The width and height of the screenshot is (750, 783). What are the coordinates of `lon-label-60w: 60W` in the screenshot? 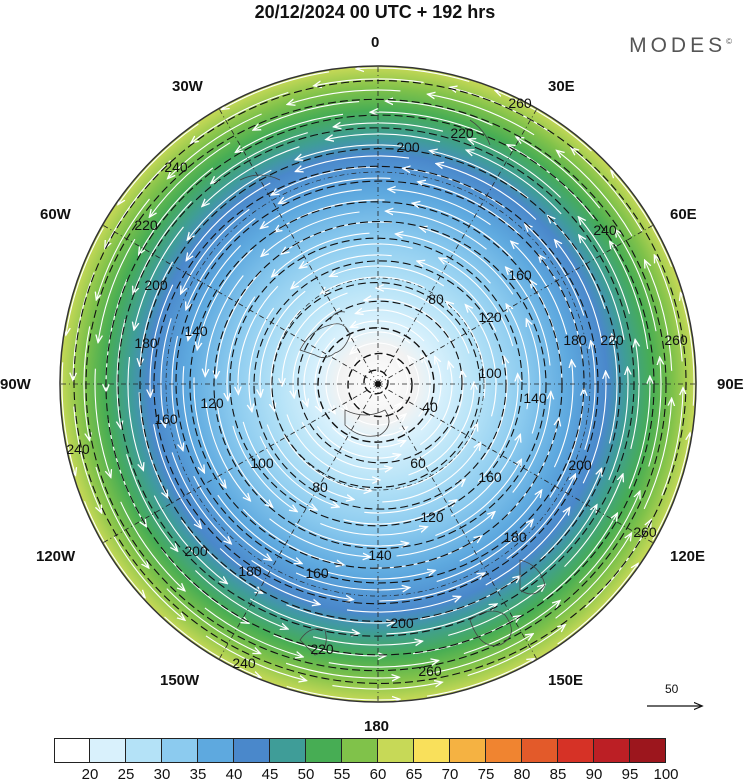 It's located at (55, 214).